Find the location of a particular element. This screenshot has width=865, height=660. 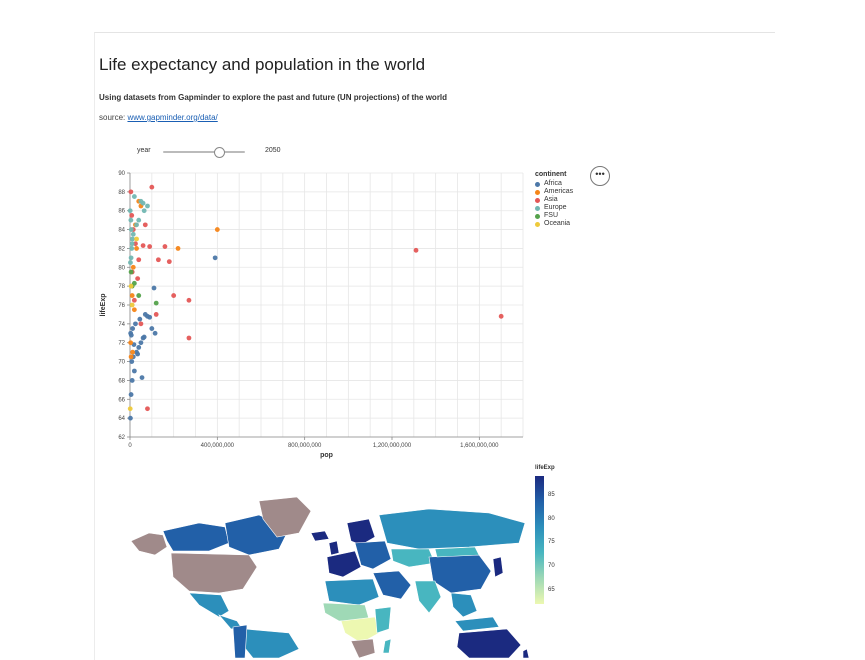

country-region-eastern-europe is located at coordinates (373, 555).